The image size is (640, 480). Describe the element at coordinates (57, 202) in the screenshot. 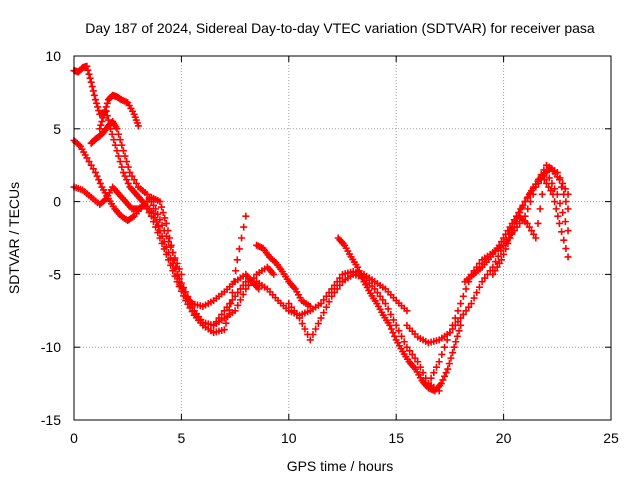

I see `y-tick-label: 0` at that location.